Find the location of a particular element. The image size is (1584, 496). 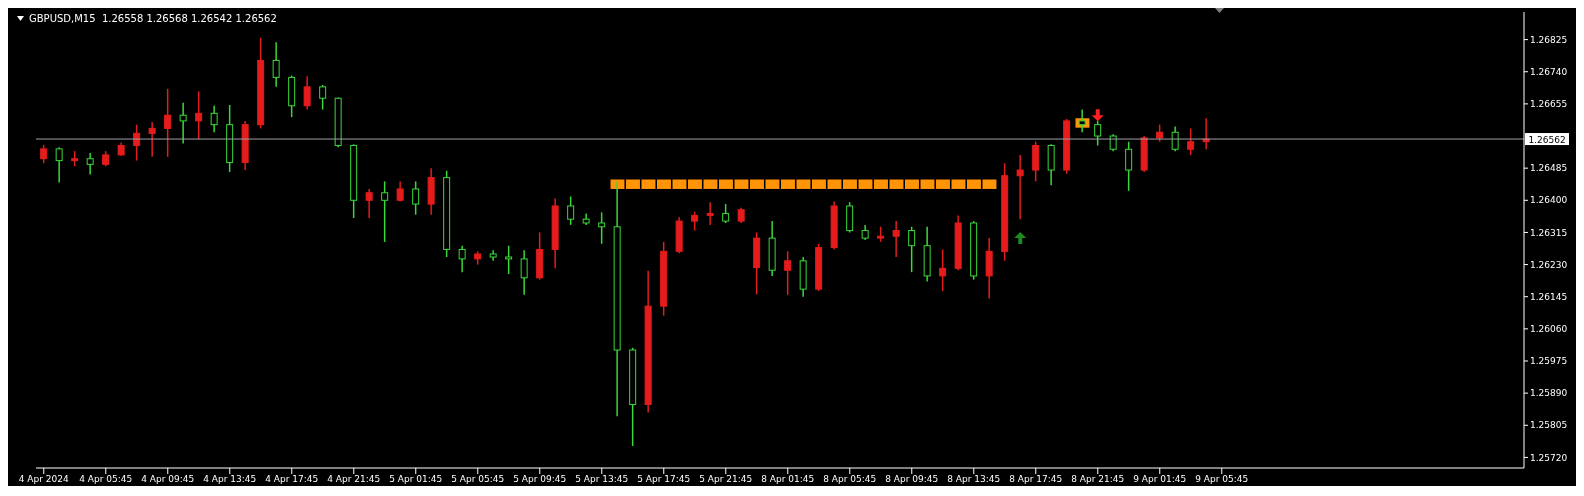

x-tick-label: 4 Apr 09:45 is located at coordinates (168, 479).